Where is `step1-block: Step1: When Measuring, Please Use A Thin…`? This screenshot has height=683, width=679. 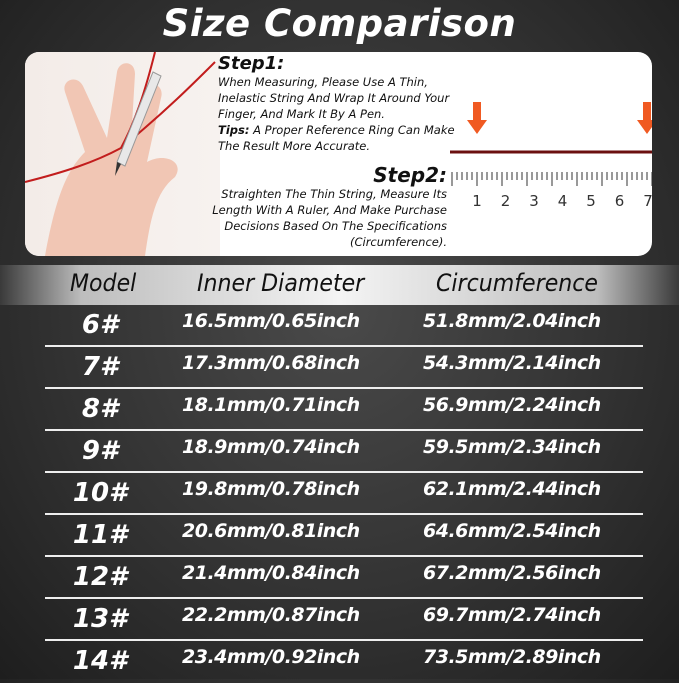
step1-block: Step1: When Measuring, Please Use A Thin… is located at coordinates (340, 104).